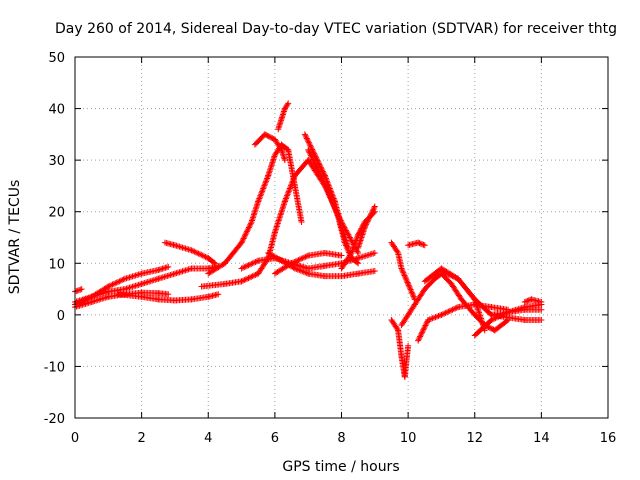 The width and height of the screenshot is (640, 480). Describe the element at coordinates (54, 367) in the screenshot. I see `y-tick-label: -10` at that location.